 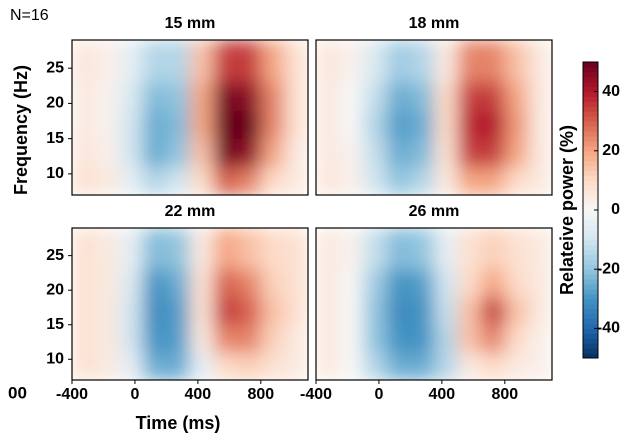 I want to click on y-tick-label: 10, so click(x=55, y=173).